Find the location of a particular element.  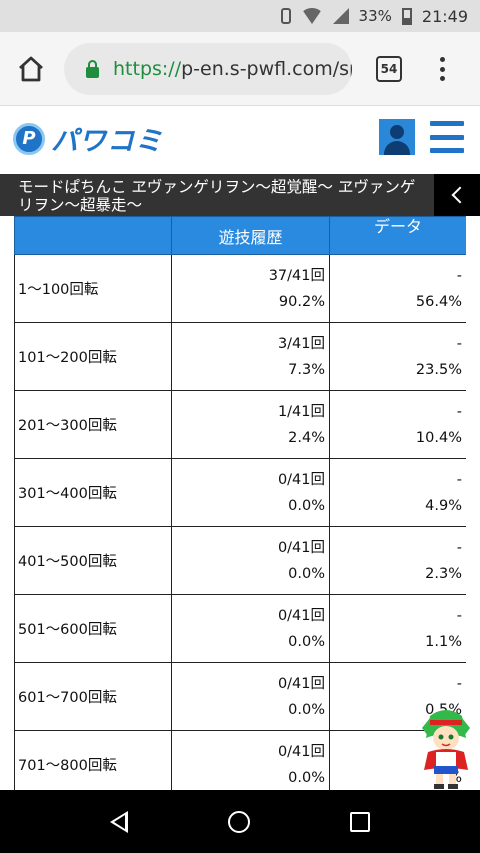

table-row: 401〜500回転 0/41回 0.0% - 2.3% is located at coordinates (240, 560).